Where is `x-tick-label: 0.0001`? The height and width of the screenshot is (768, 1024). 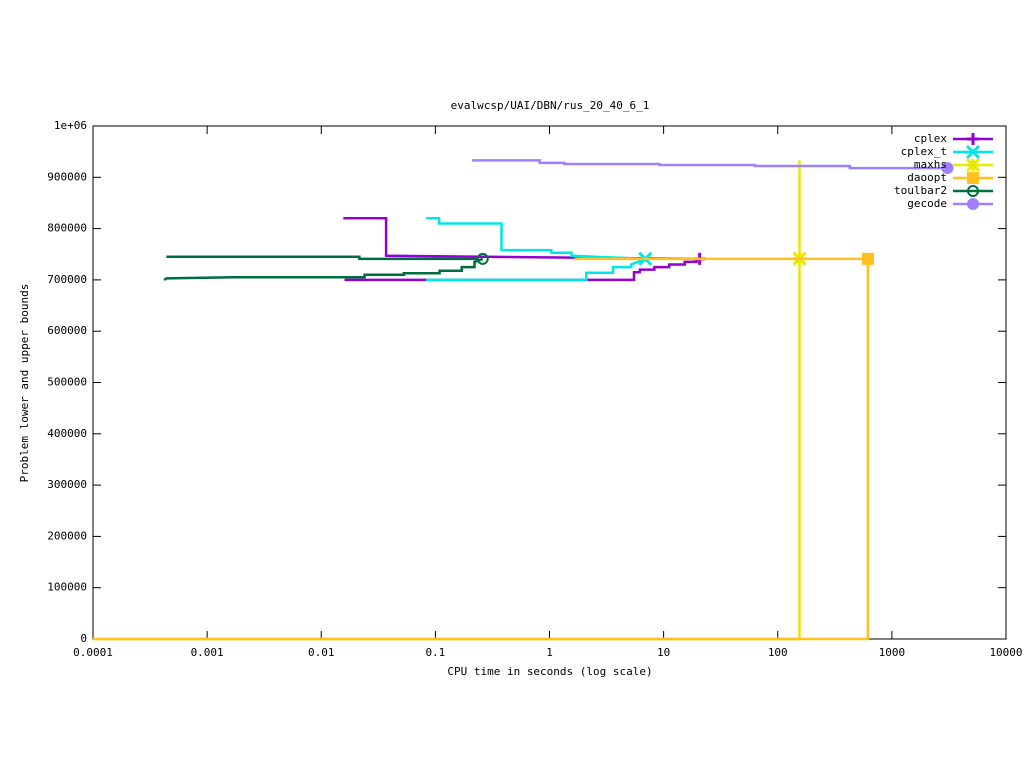 x-tick-label: 0.0001 is located at coordinates (93, 652).